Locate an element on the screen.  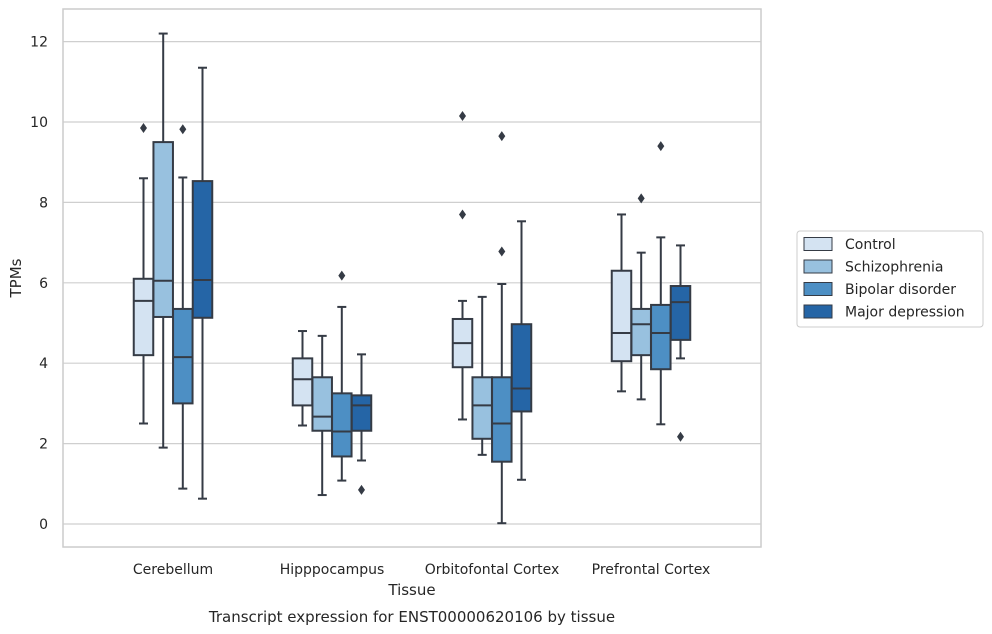
legend-label: Bipolar disorder is located at coordinates (900, 290).